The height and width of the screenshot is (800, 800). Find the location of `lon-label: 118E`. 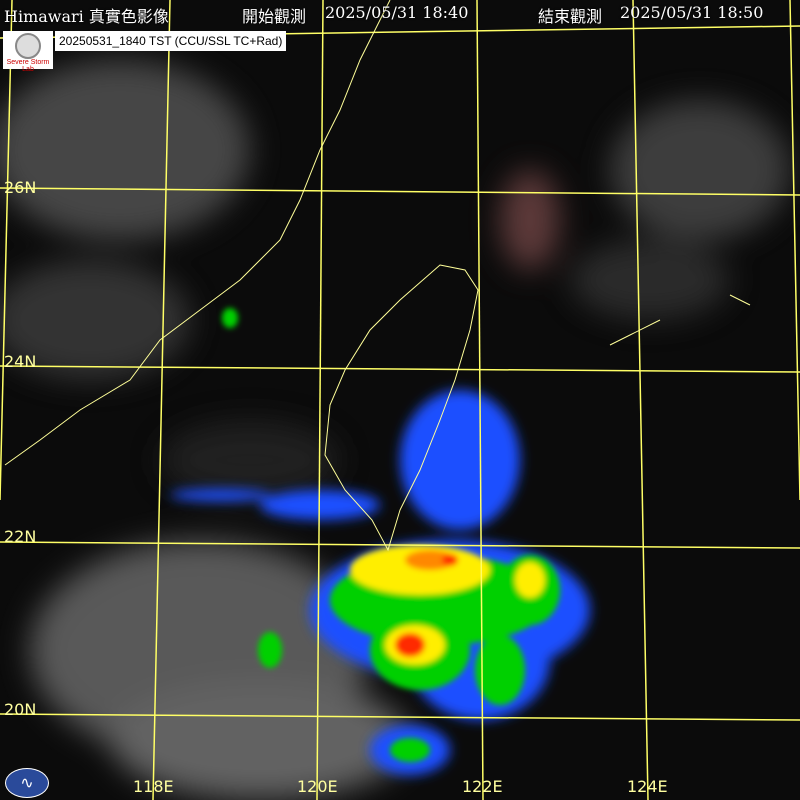

lon-label: 118E is located at coordinates (153, 786).